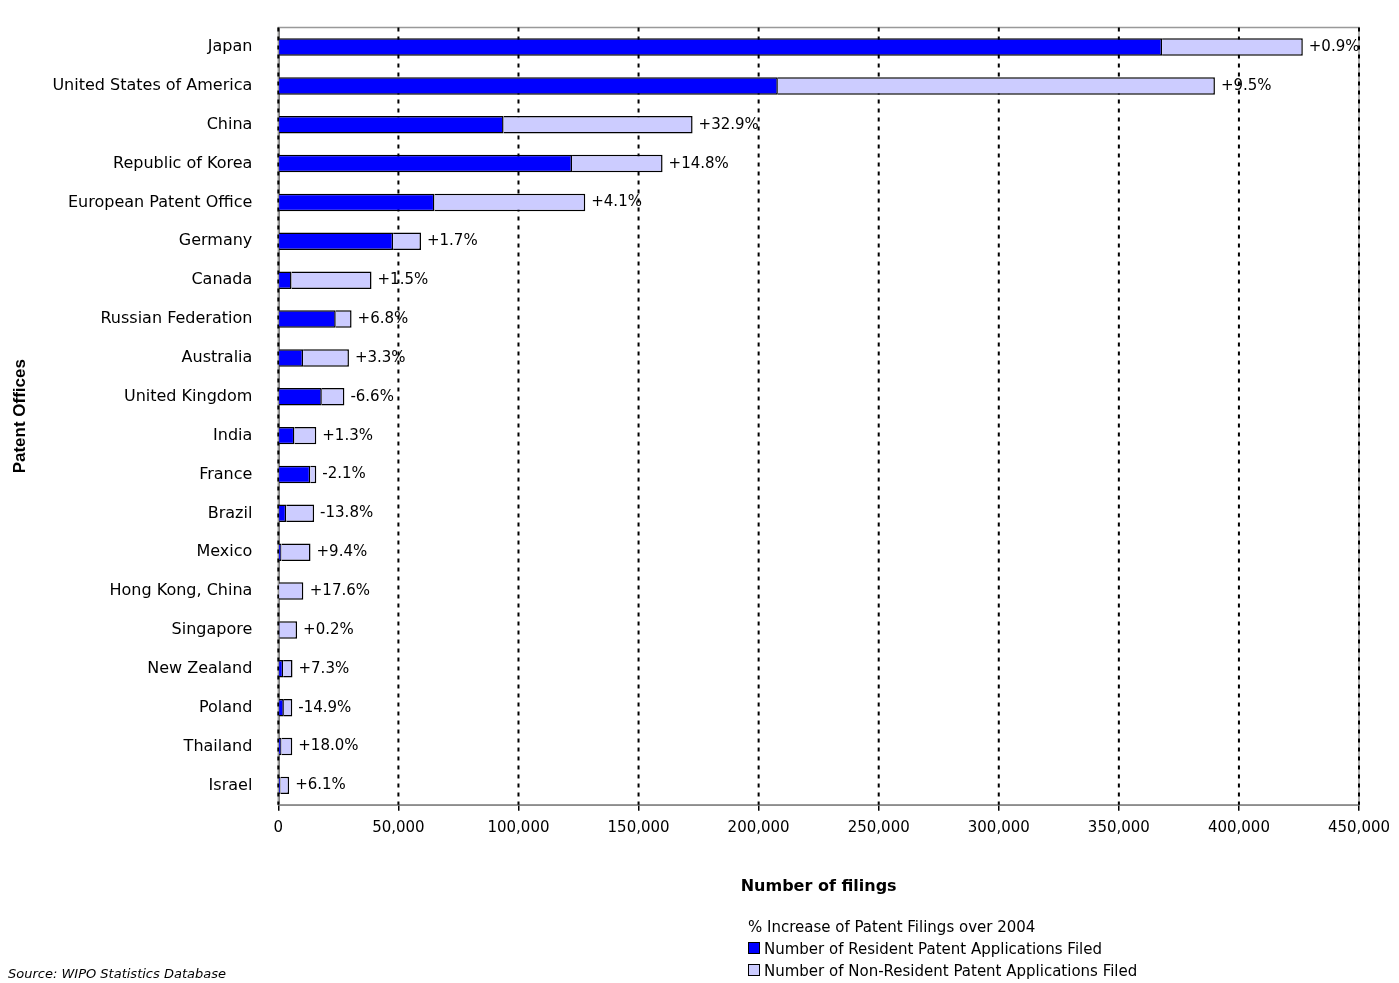 Image resolution: width=1399 pixels, height=983 pixels. What do you see at coordinates (518, 826) in the screenshot?
I see `x-tick-label: 100,000` at bounding box center [518, 826].